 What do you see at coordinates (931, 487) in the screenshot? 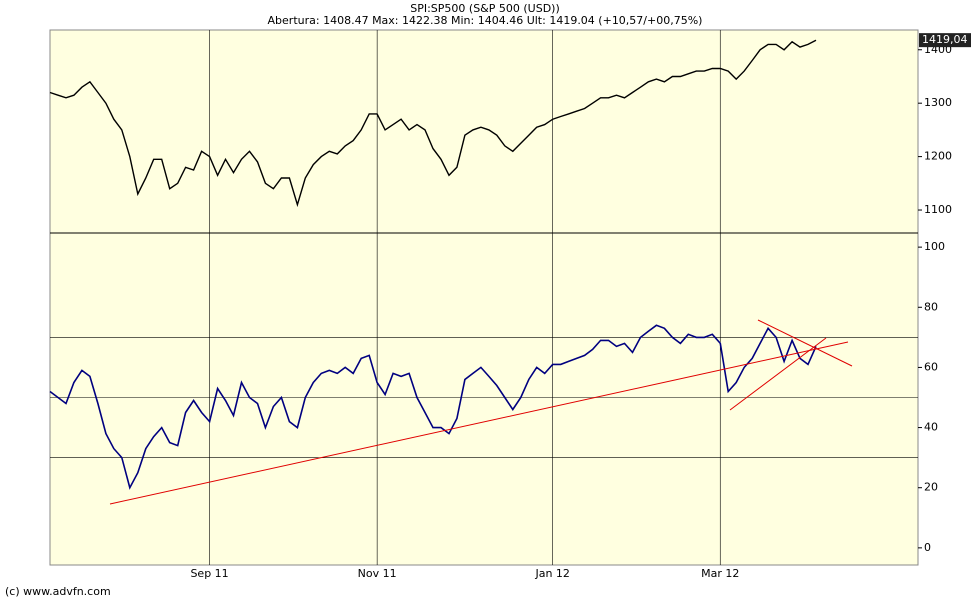
I see `y-tick-label: 20` at bounding box center [931, 487].